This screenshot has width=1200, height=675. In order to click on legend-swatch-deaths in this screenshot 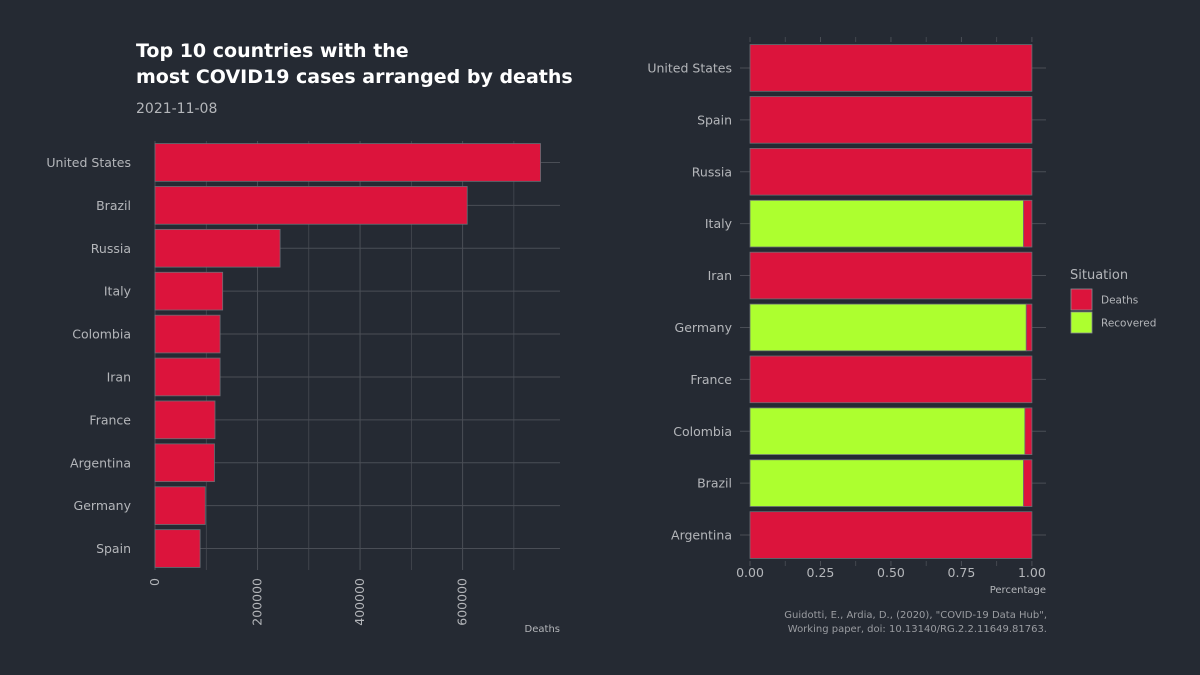, I will do `click(1081, 299)`.